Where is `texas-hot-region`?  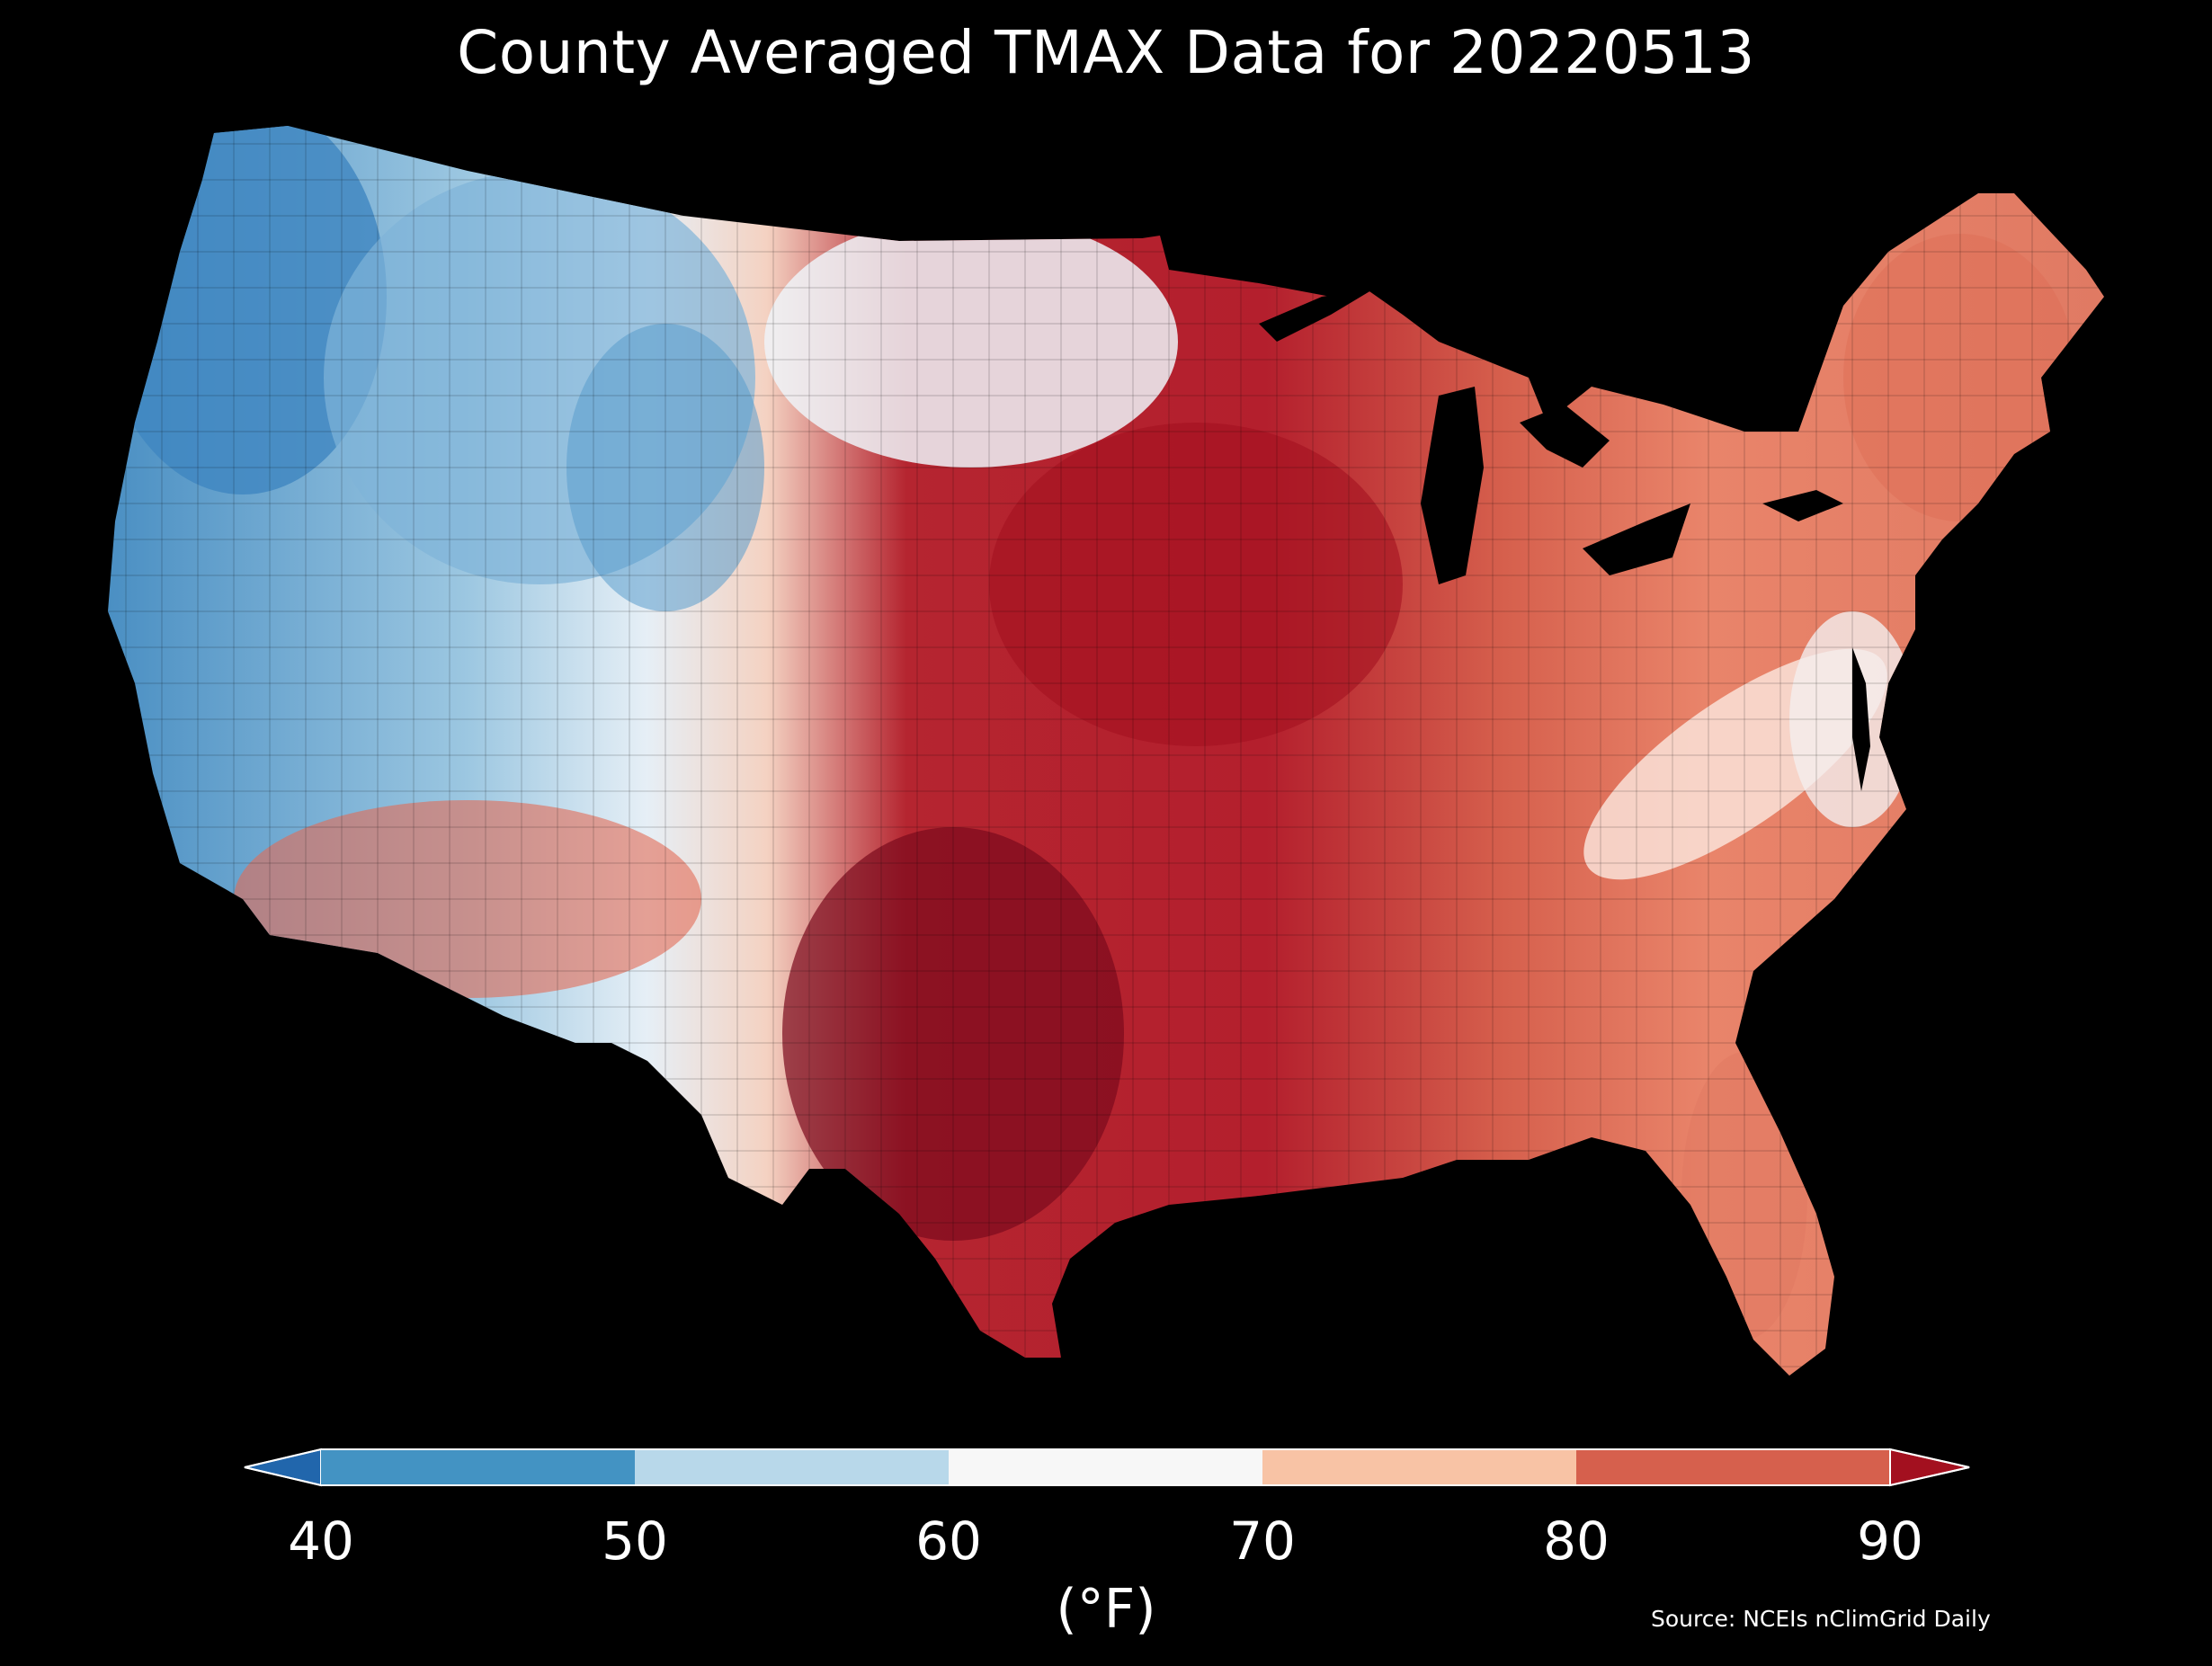 texas-hot-region is located at coordinates (953, 1034).